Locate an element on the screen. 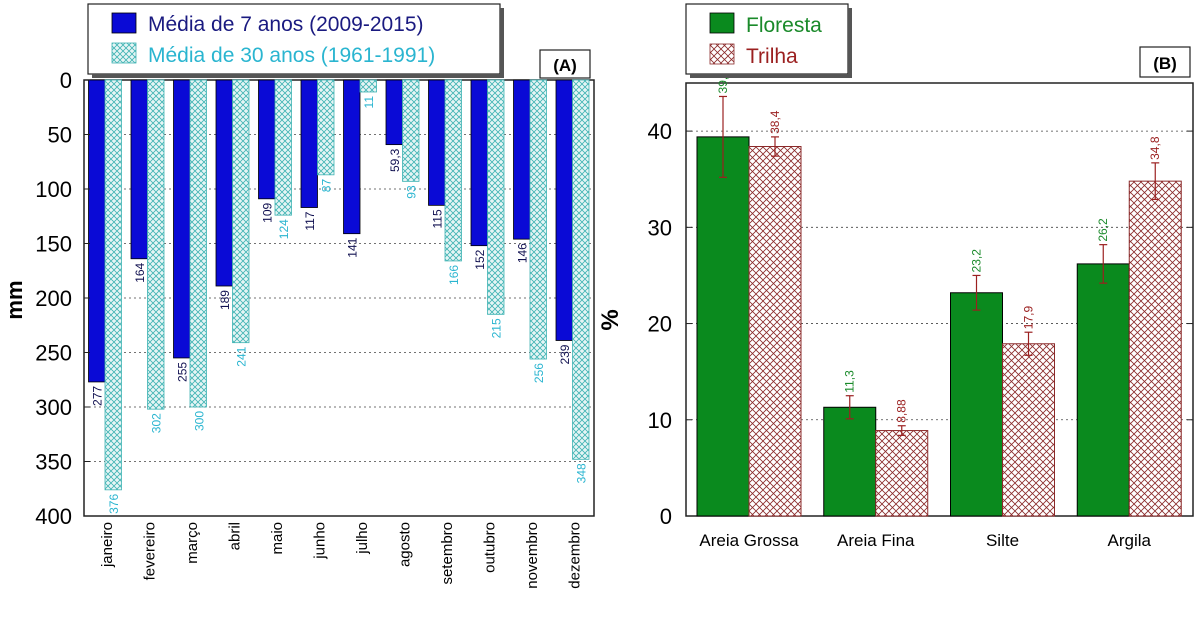 The width and height of the screenshot is (1200, 617). bar-floresta-argila is located at coordinates (1103, 390).